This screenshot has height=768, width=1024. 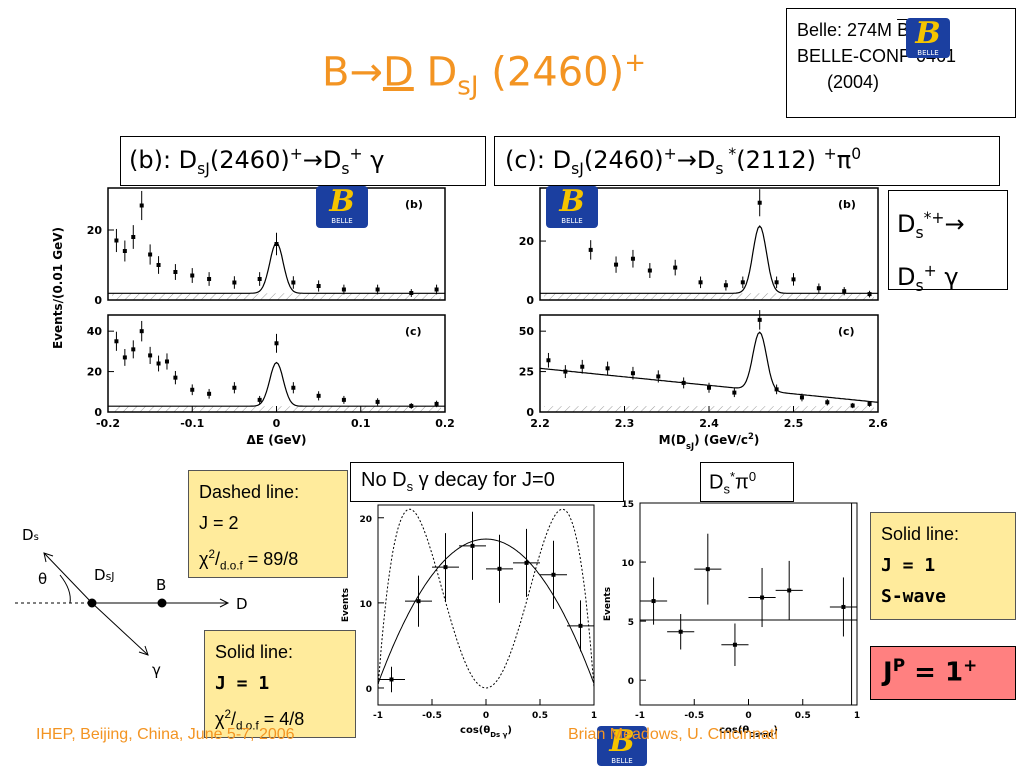 I want to click on text: = 4/8, so click(x=281, y=719).